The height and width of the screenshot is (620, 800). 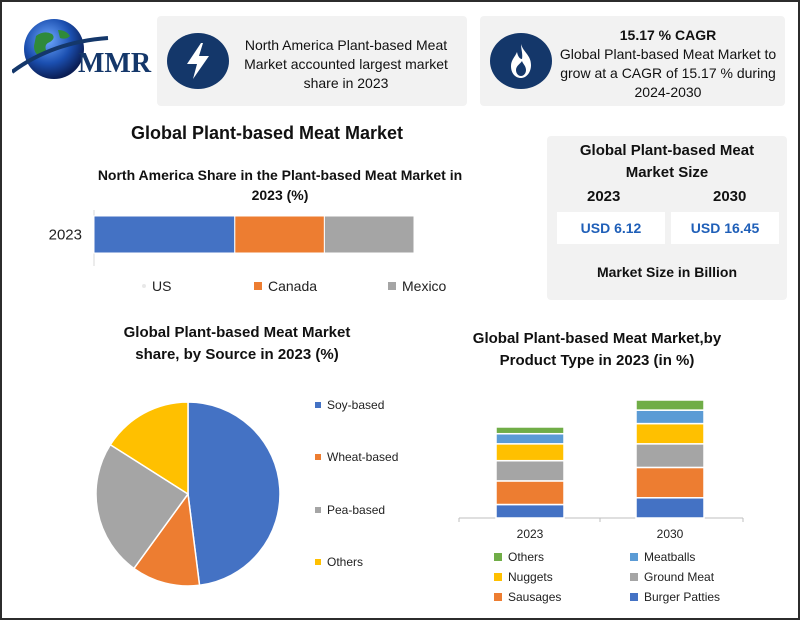 I want to click on north-america-legend: US Canada Mexico, so click(x=307, y=287).